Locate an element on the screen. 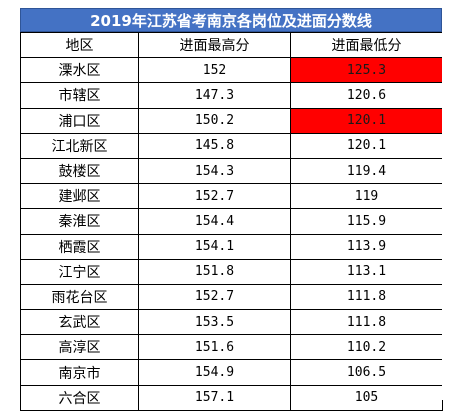 The image size is (460, 411). cell-lowest-score: 119.4 is located at coordinates (366, 171).